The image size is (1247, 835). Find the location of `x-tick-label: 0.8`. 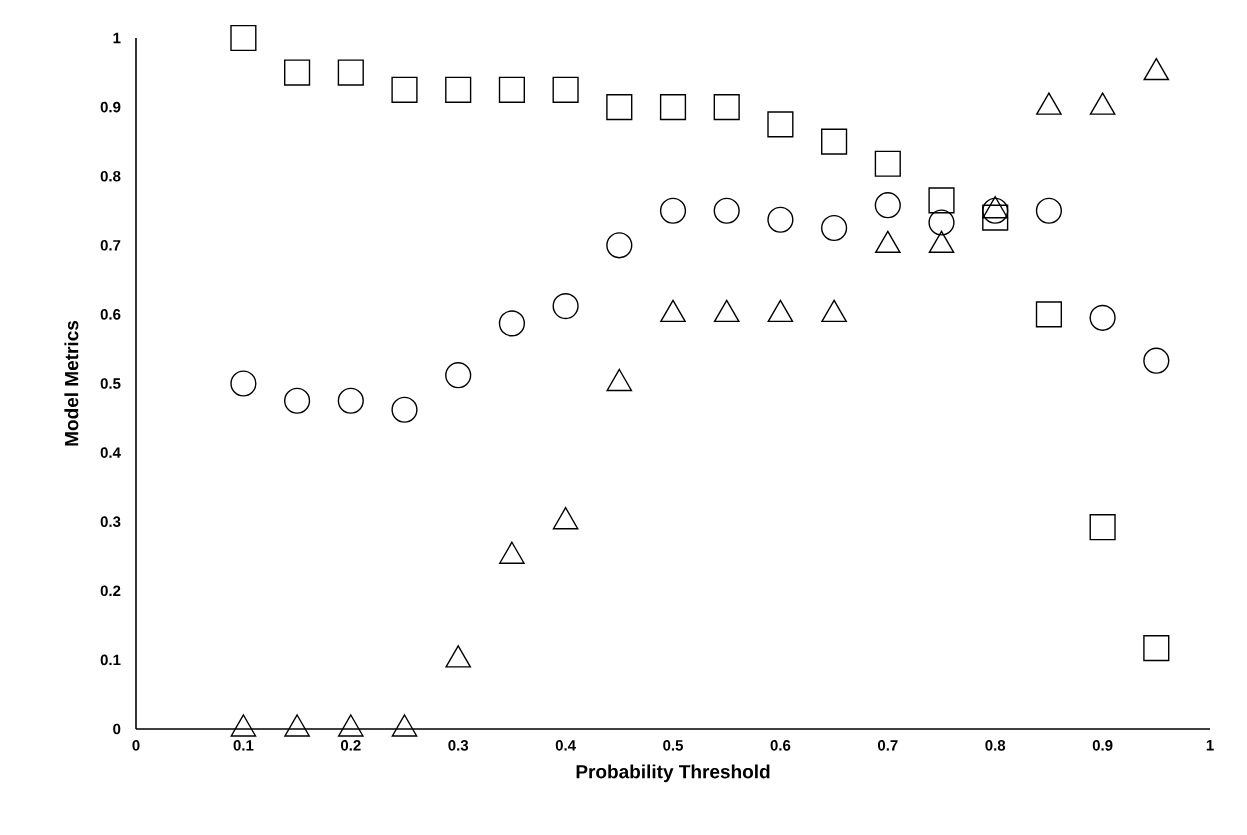

x-tick-label: 0.8 is located at coordinates (995, 745).